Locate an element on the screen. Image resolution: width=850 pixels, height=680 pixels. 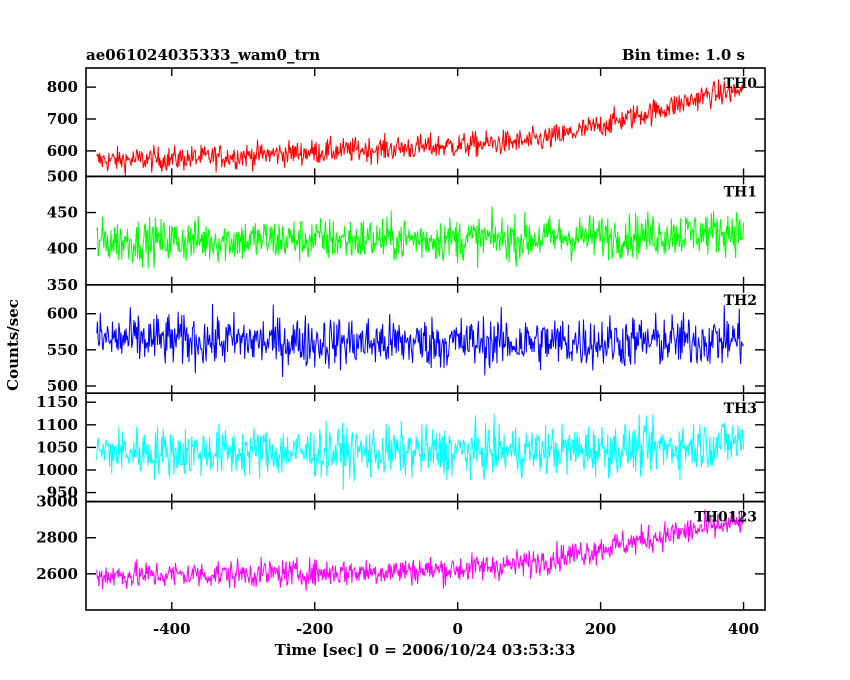
series-line-th0123 is located at coordinates (420, 550).